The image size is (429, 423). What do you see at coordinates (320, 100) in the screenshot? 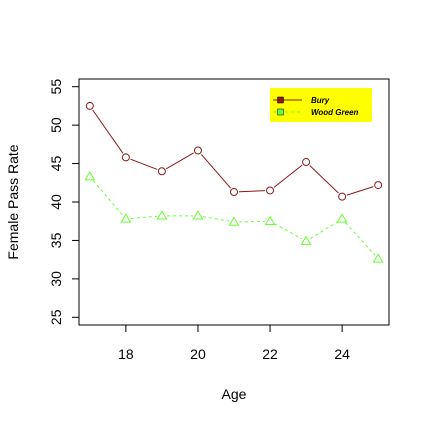
I see `legend-label-bury: Bury` at bounding box center [320, 100].